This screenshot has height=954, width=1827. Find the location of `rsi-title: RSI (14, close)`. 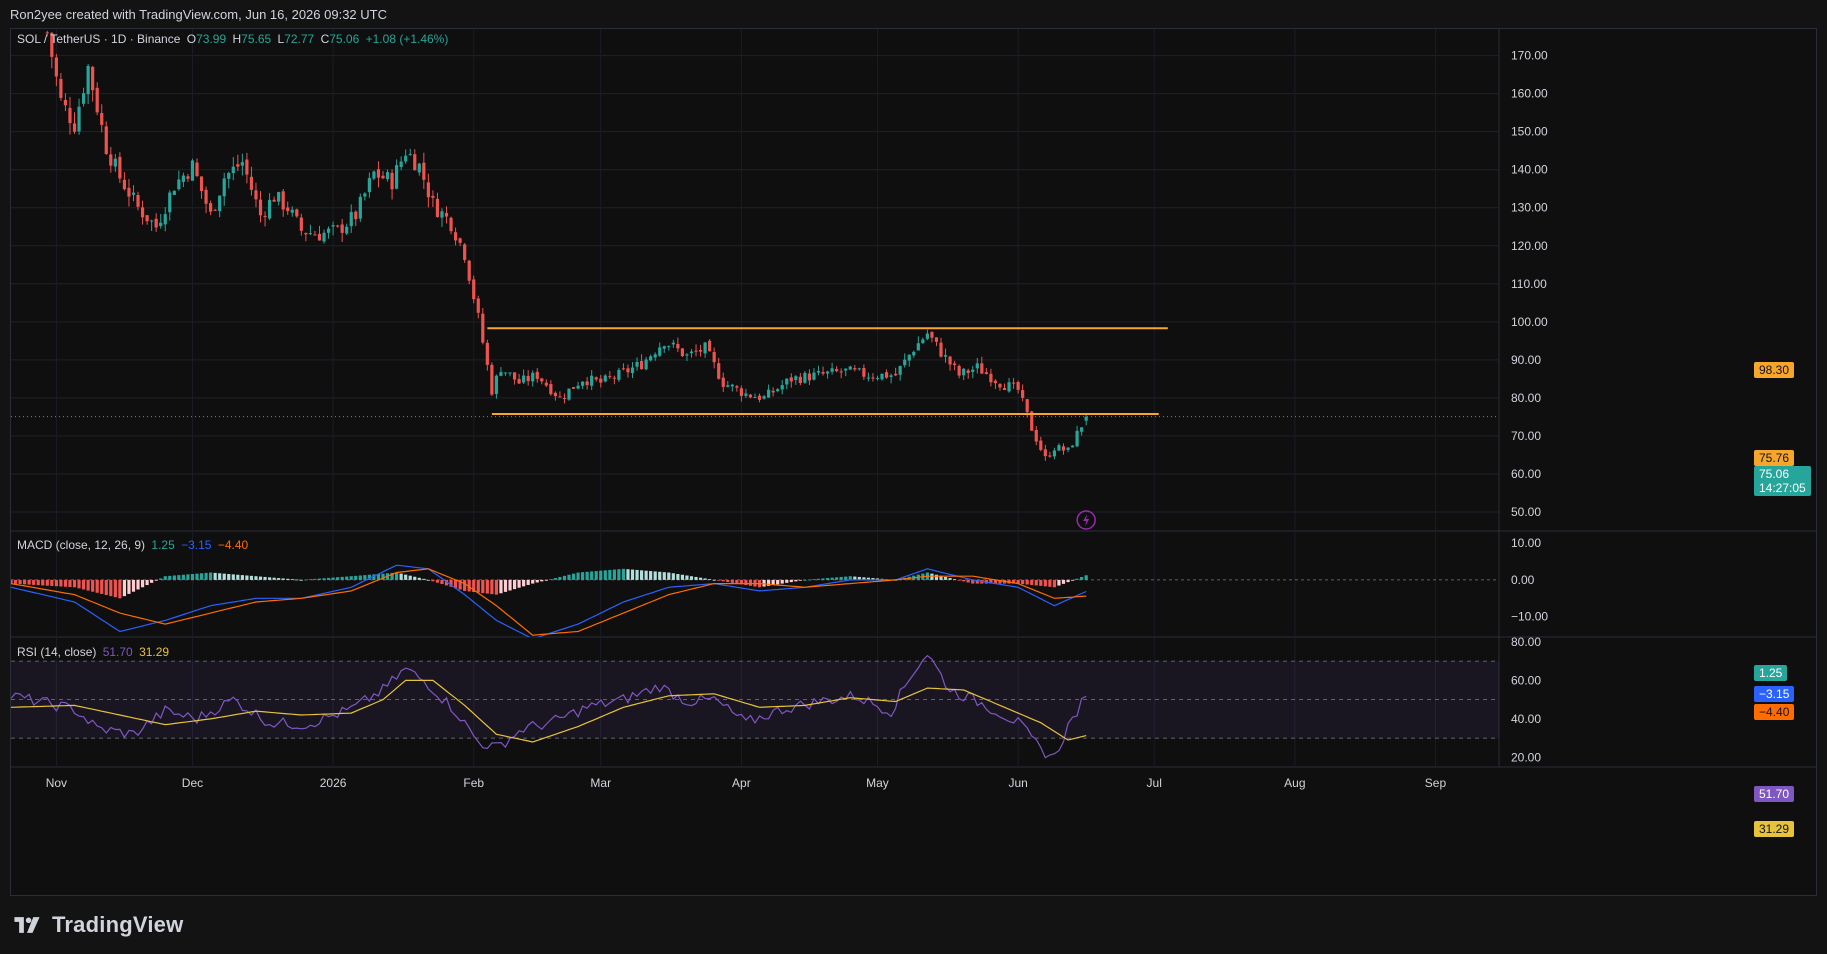

rsi-title: RSI (14, close) is located at coordinates (57, 652).